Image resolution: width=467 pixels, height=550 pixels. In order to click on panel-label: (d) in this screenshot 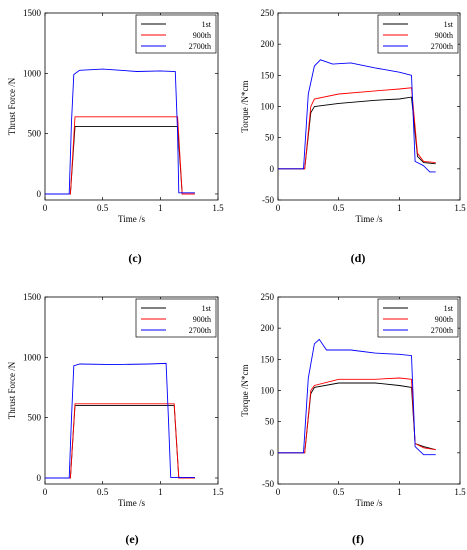, I will do `click(358, 258)`.